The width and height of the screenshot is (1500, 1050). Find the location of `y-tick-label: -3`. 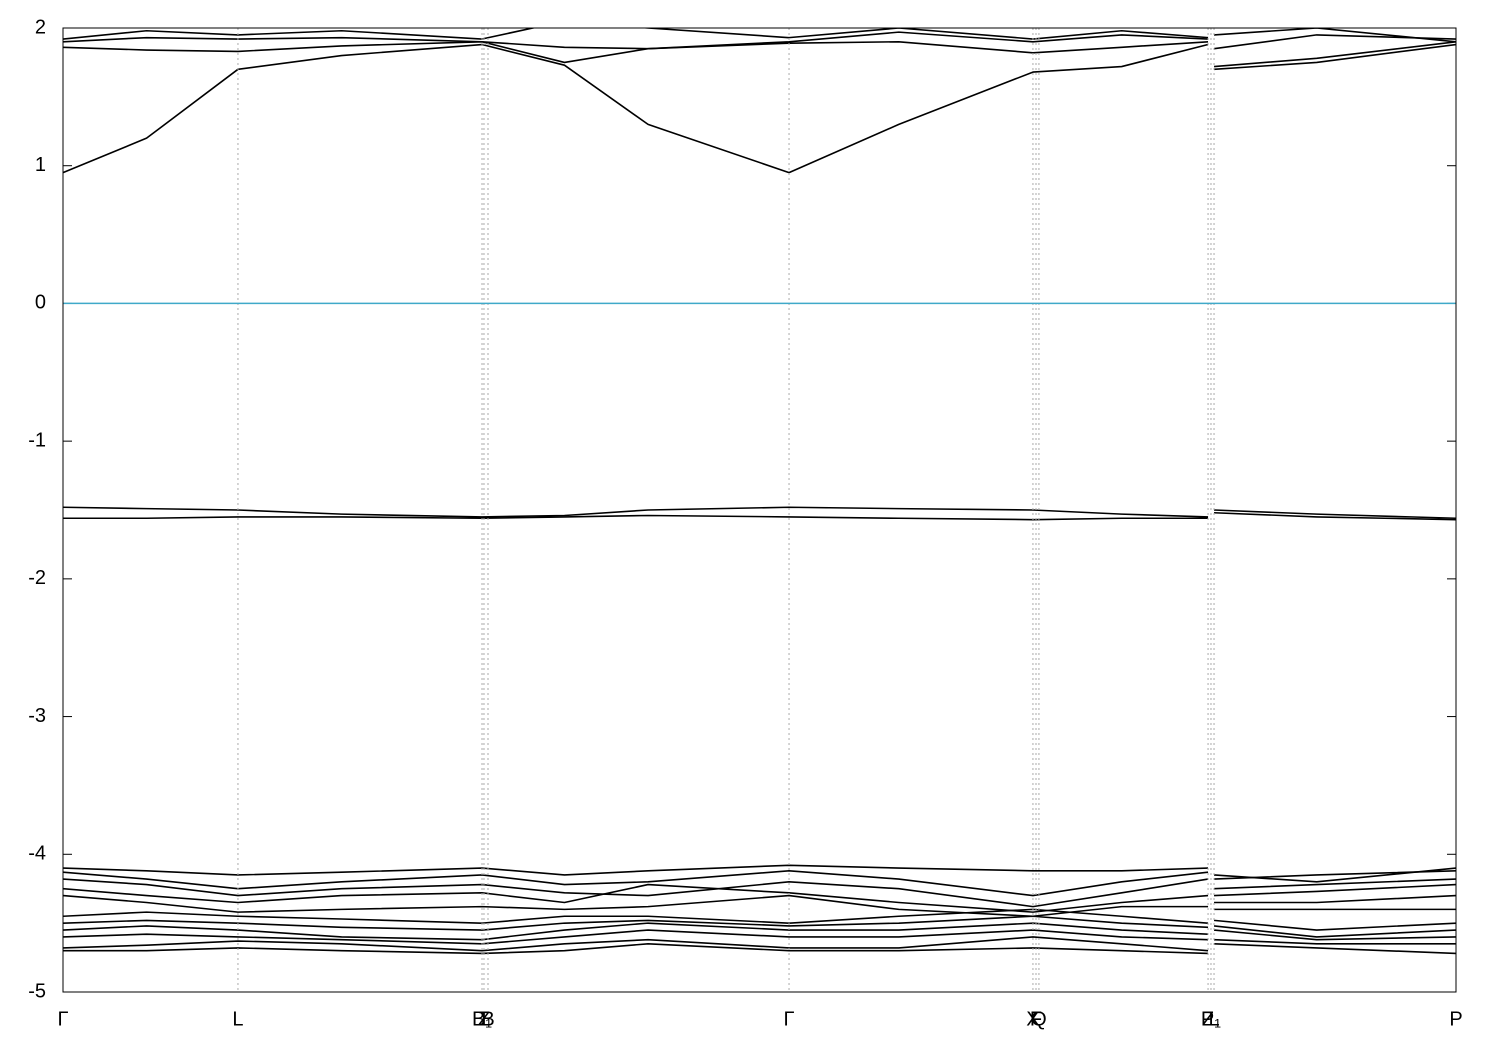

y-tick-label: -3 is located at coordinates (37, 716).